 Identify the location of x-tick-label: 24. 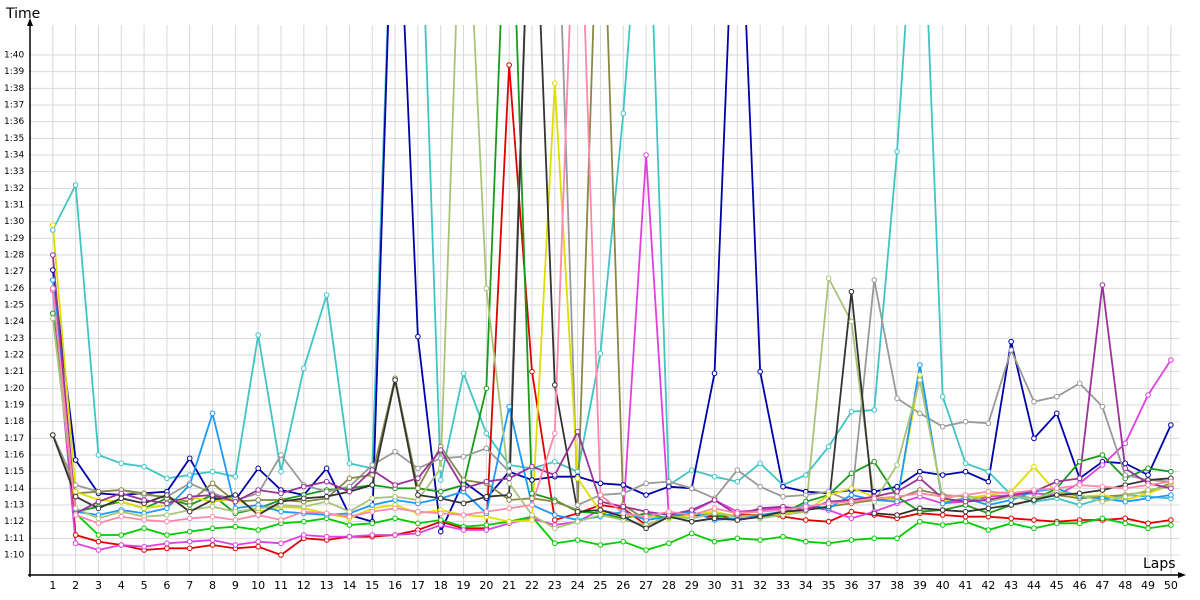
(578, 585).